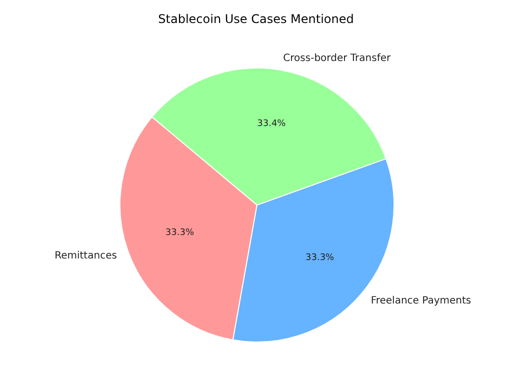 This screenshot has height=384, width=512. What do you see at coordinates (256, 19) in the screenshot?
I see `chart-title: Stablecoin Use Cases Mentioned` at bounding box center [256, 19].